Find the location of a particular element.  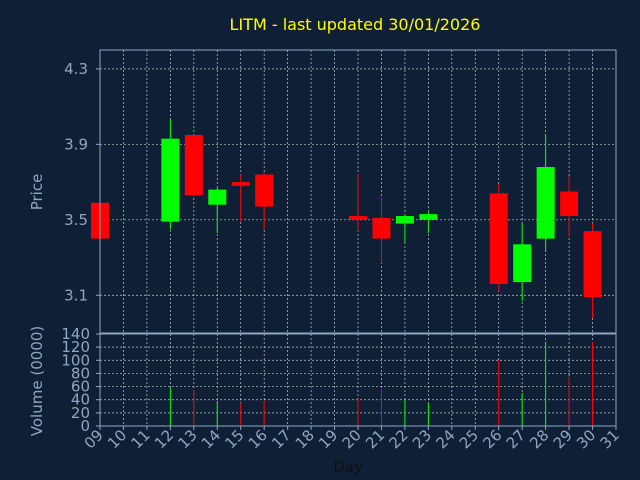

x-tick-label: 17 is located at coordinates (281, 439).